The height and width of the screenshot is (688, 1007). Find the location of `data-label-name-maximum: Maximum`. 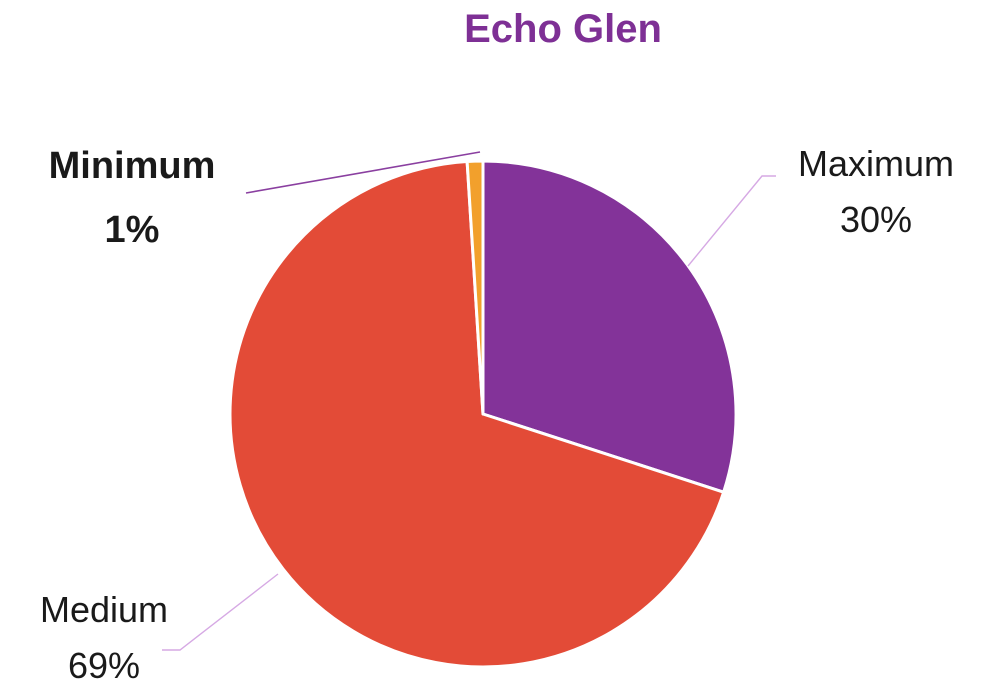

data-label-name-maximum: Maximum is located at coordinates (876, 163).